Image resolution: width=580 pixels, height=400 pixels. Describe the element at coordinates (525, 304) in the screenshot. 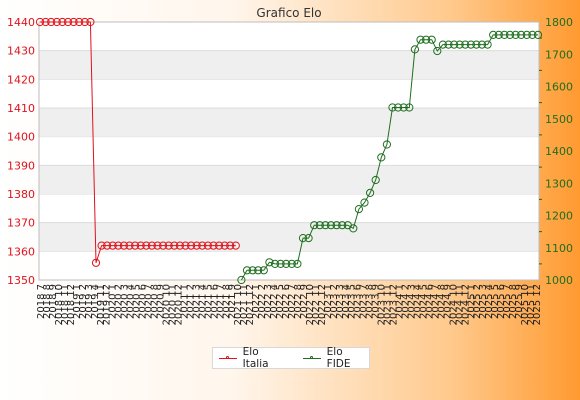

I see `x-tick-label: 2025 10` at that location.